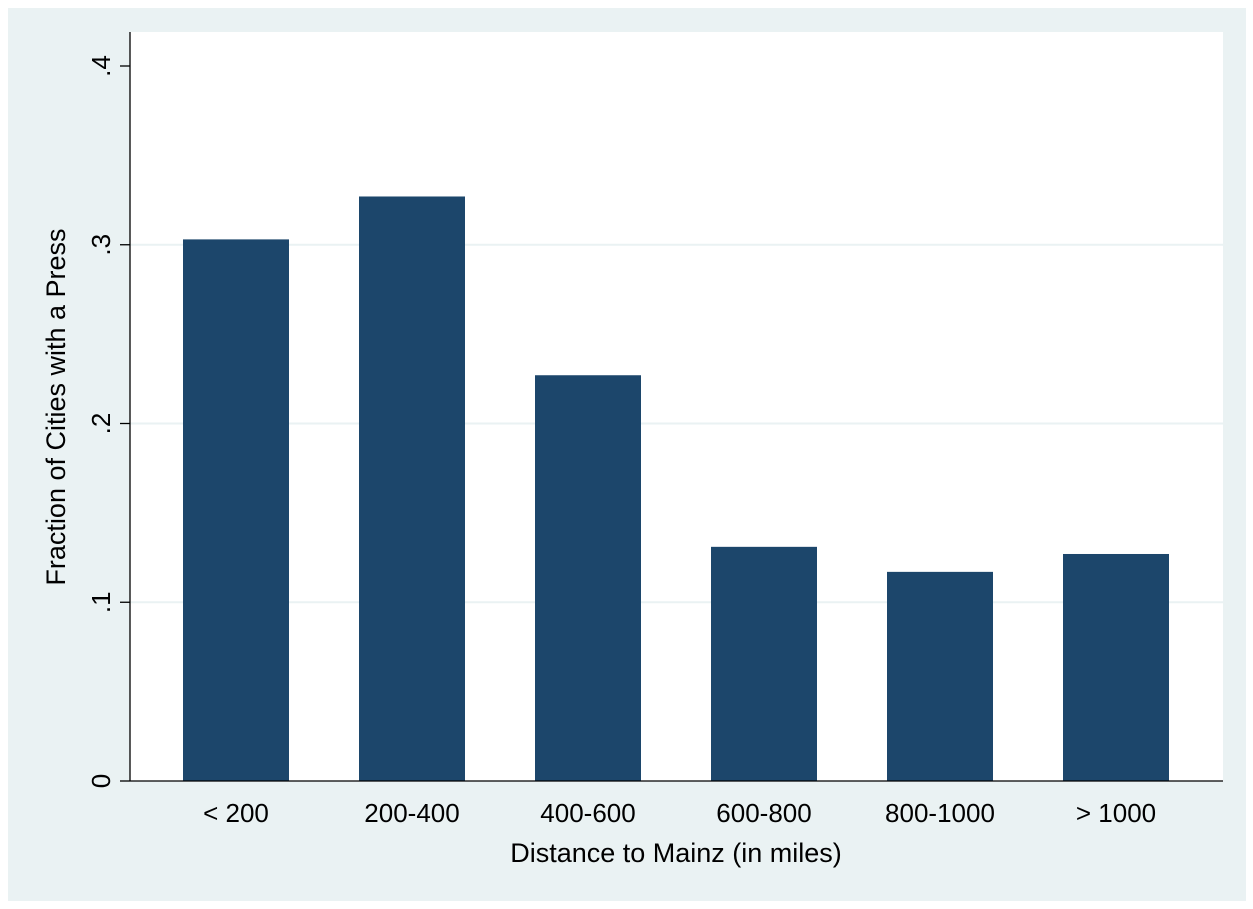  Describe the element at coordinates (101, 424) in the screenshot. I see `y-tick-label: .2` at that location.